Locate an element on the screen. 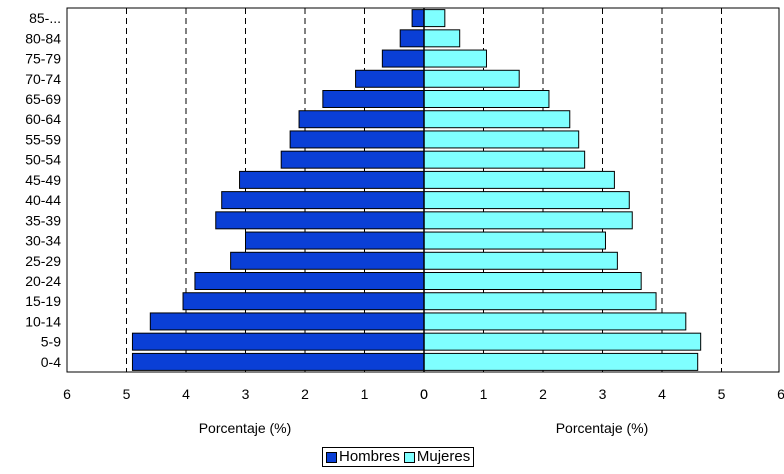 This screenshot has width=784, height=474. y-tick-label: 50-54 is located at coordinates (43, 160).